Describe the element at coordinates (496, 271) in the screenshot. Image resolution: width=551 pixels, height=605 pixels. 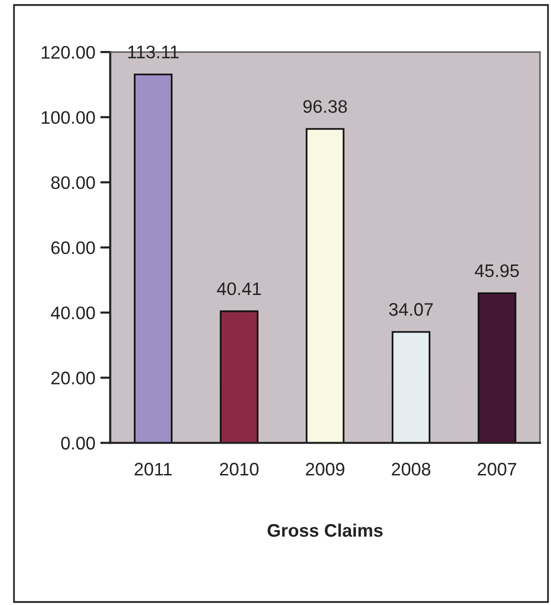
I see `data-label: 45.95` at that location.